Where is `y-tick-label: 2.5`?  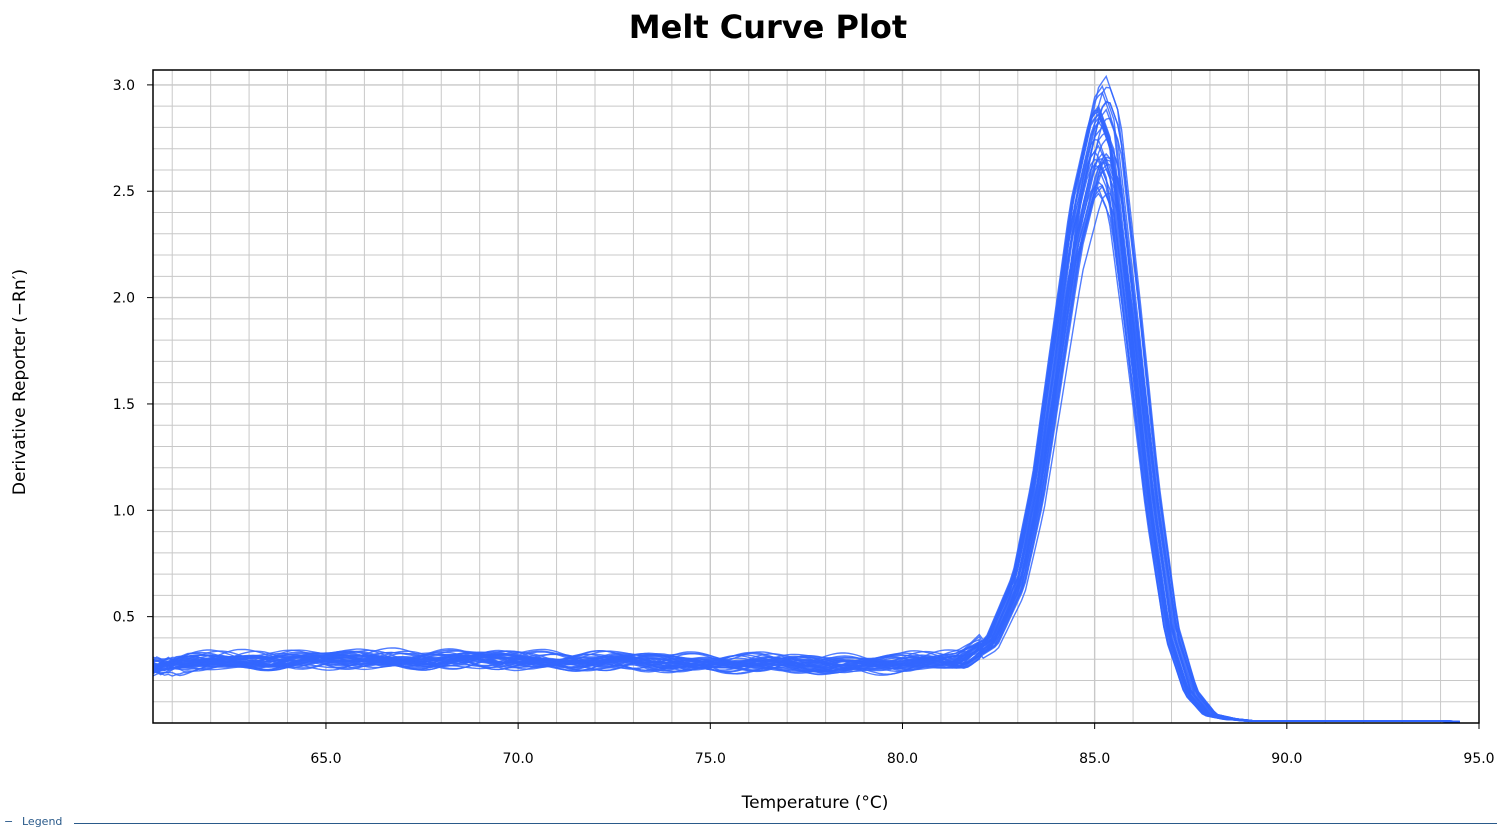 y-tick-label: 2.5 is located at coordinates (124, 192).